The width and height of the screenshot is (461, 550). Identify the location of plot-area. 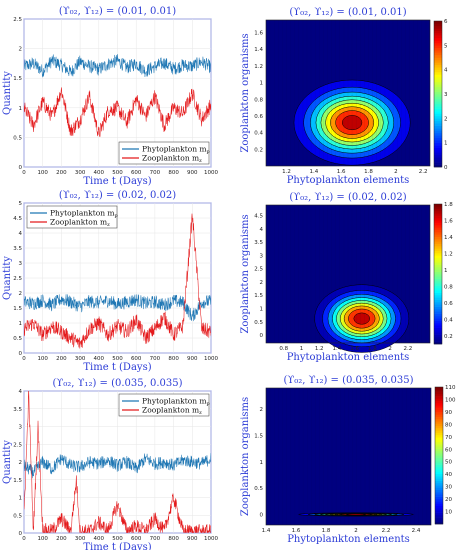
(348, 456).